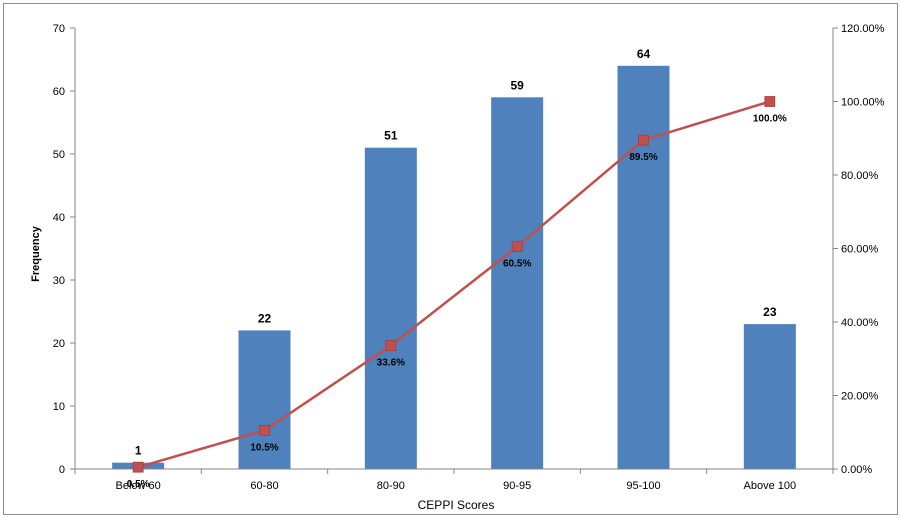  Describe the element at coordinates (517, 85) in the screenshot. I see `bar-data-label: 59` at that location.